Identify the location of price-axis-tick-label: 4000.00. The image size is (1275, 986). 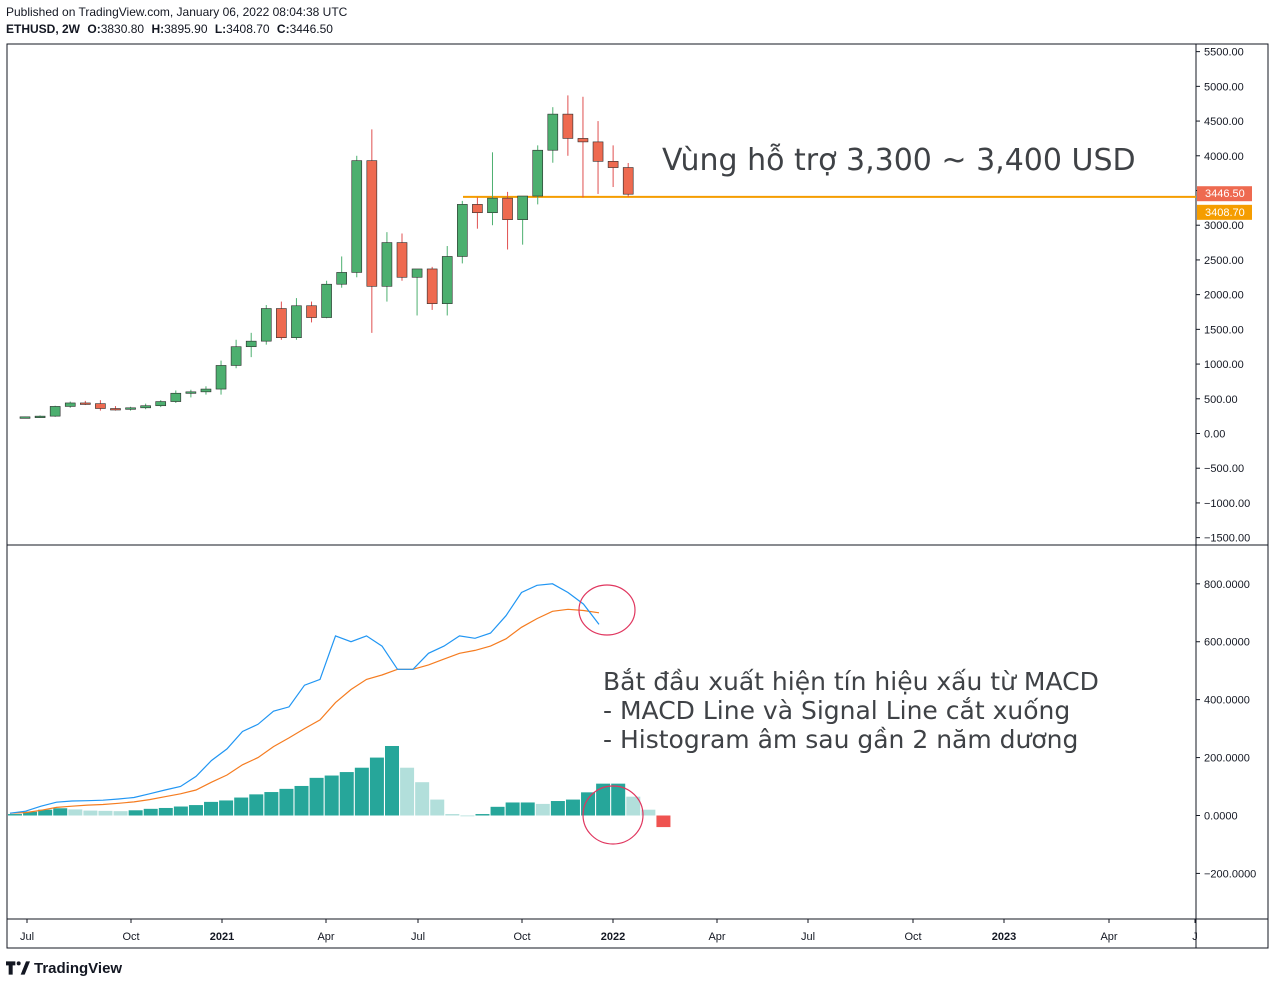
(1224, 157).